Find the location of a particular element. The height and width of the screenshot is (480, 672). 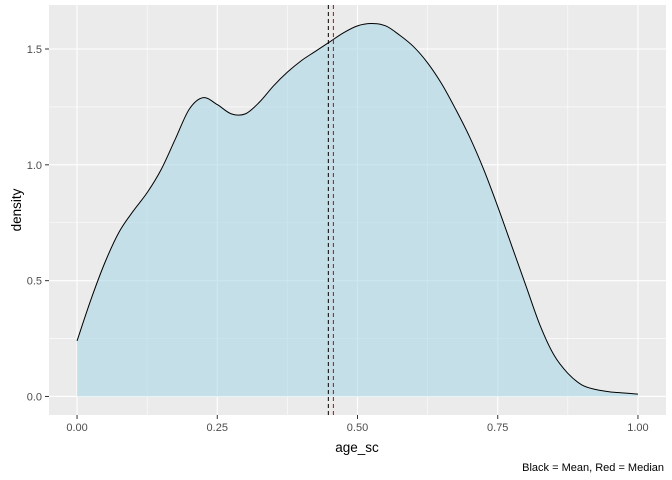

x-tick-label: 0.25 is located at coordinates (217, 428).